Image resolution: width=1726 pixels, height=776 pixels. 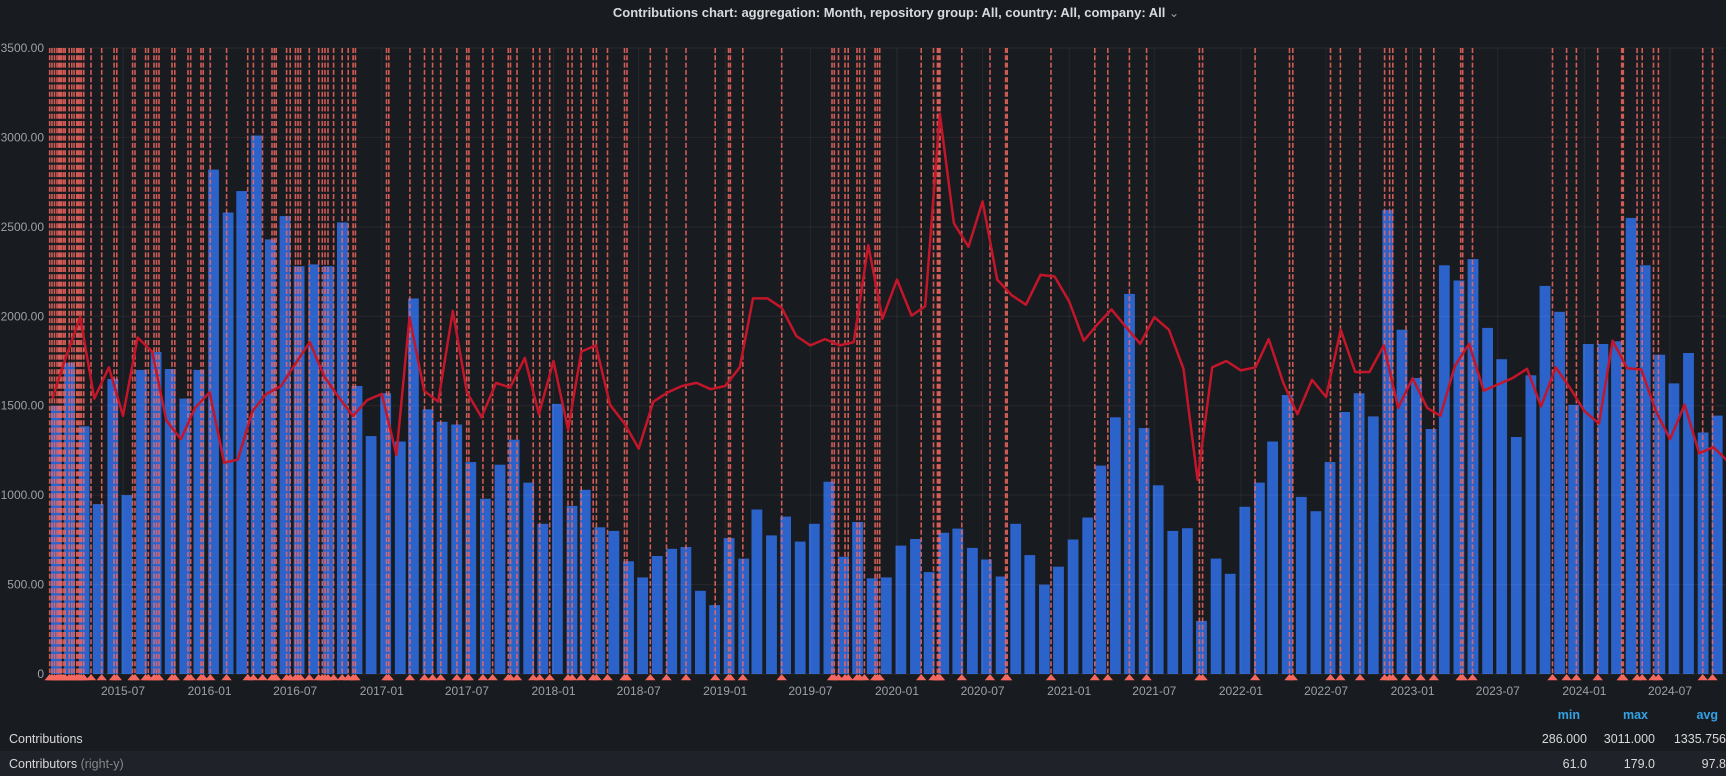 I want to click on svg-text: 2500.00, so click(x=23, y=227).